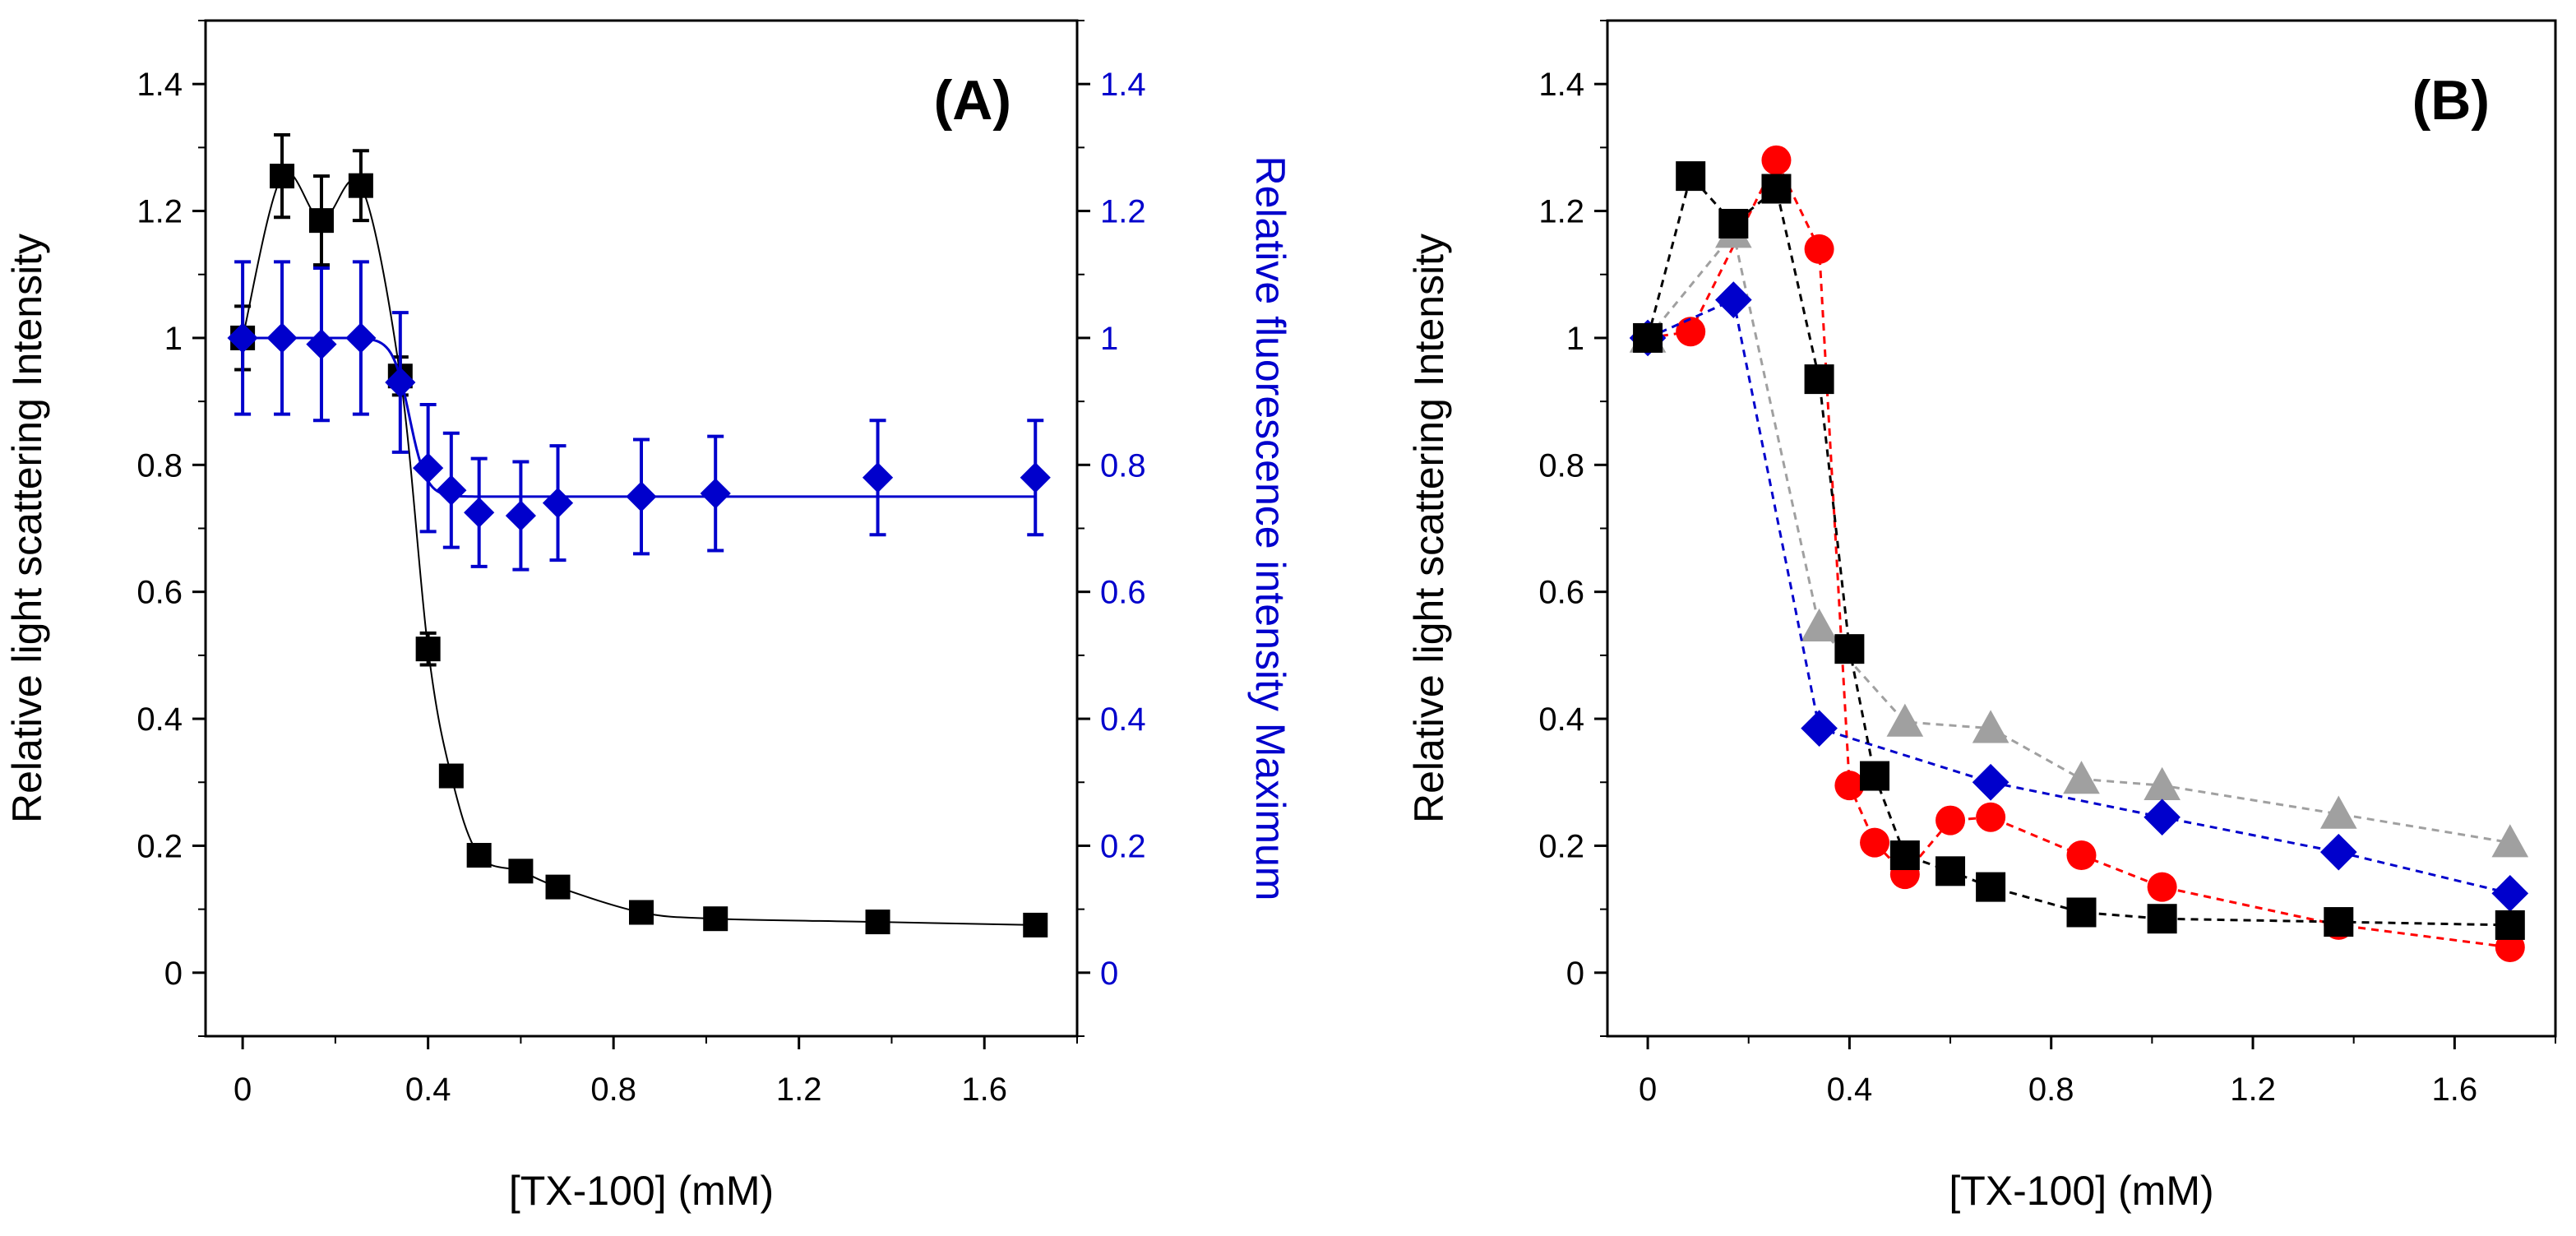 The height and width of the screenshot is (1236, 2576). What do you see at coordinates (2451, 100) in the screenshot?
I see `panel-label: (B)` at bounding box center [2451, 100].